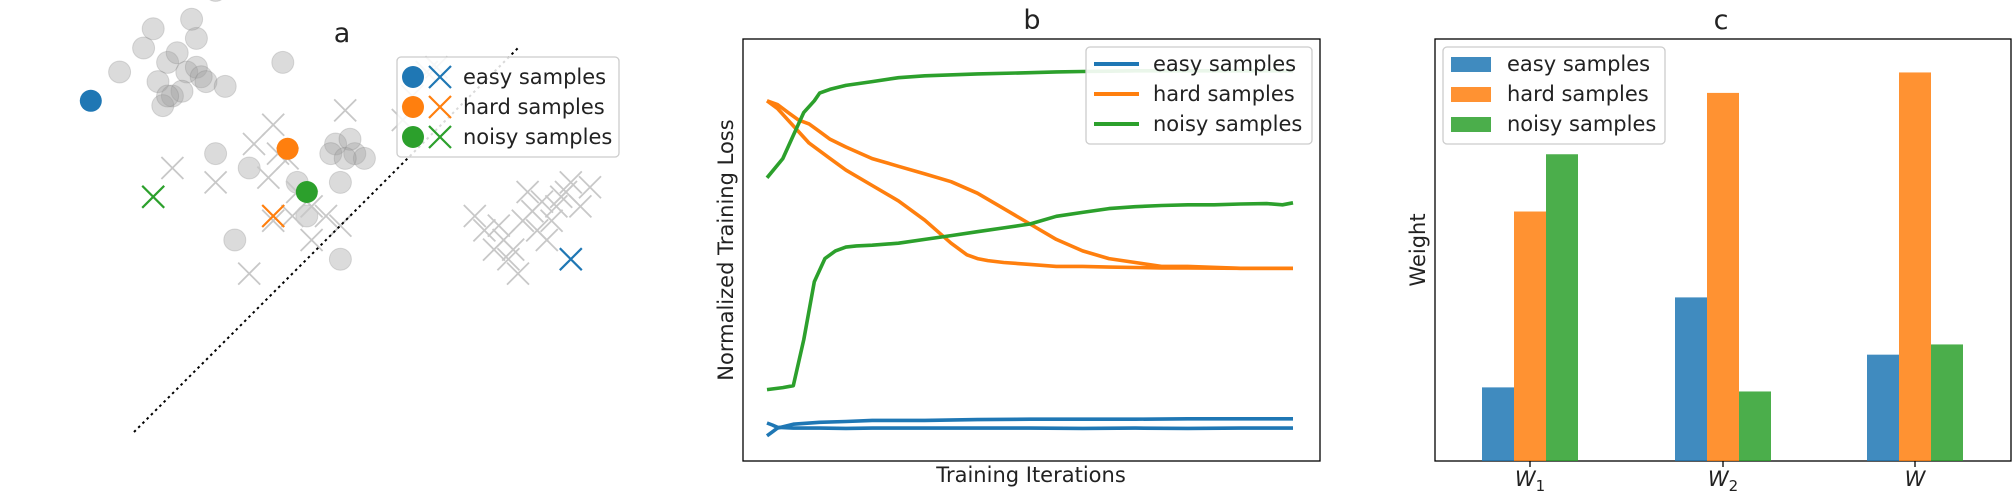 The width and height of the screenshot is (2016, 504). I want to click on panel-a-title: a, so click(342, 33).